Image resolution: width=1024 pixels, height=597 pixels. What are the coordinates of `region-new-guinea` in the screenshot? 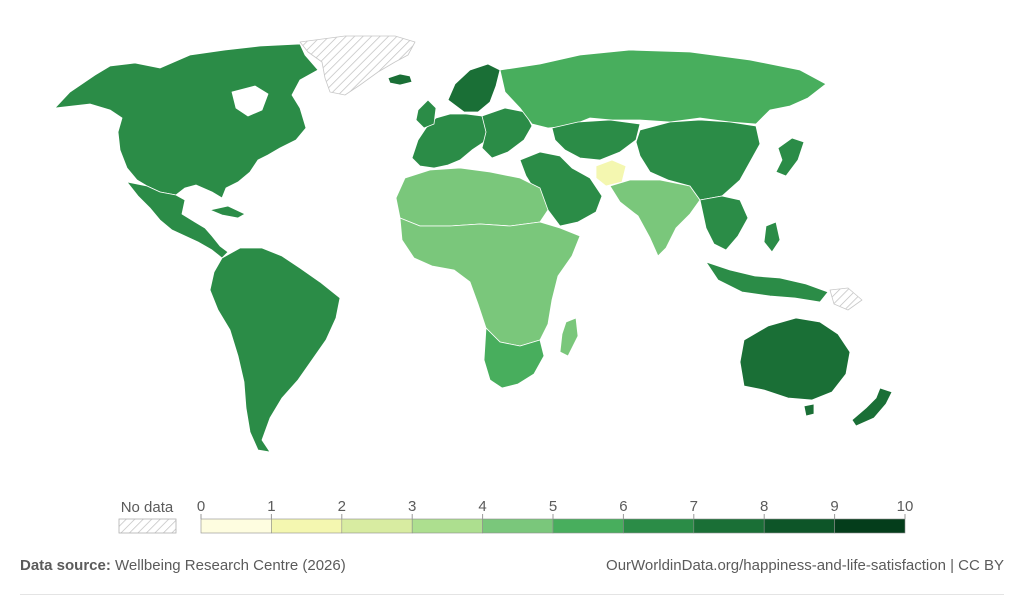 It's located at (846, 299).